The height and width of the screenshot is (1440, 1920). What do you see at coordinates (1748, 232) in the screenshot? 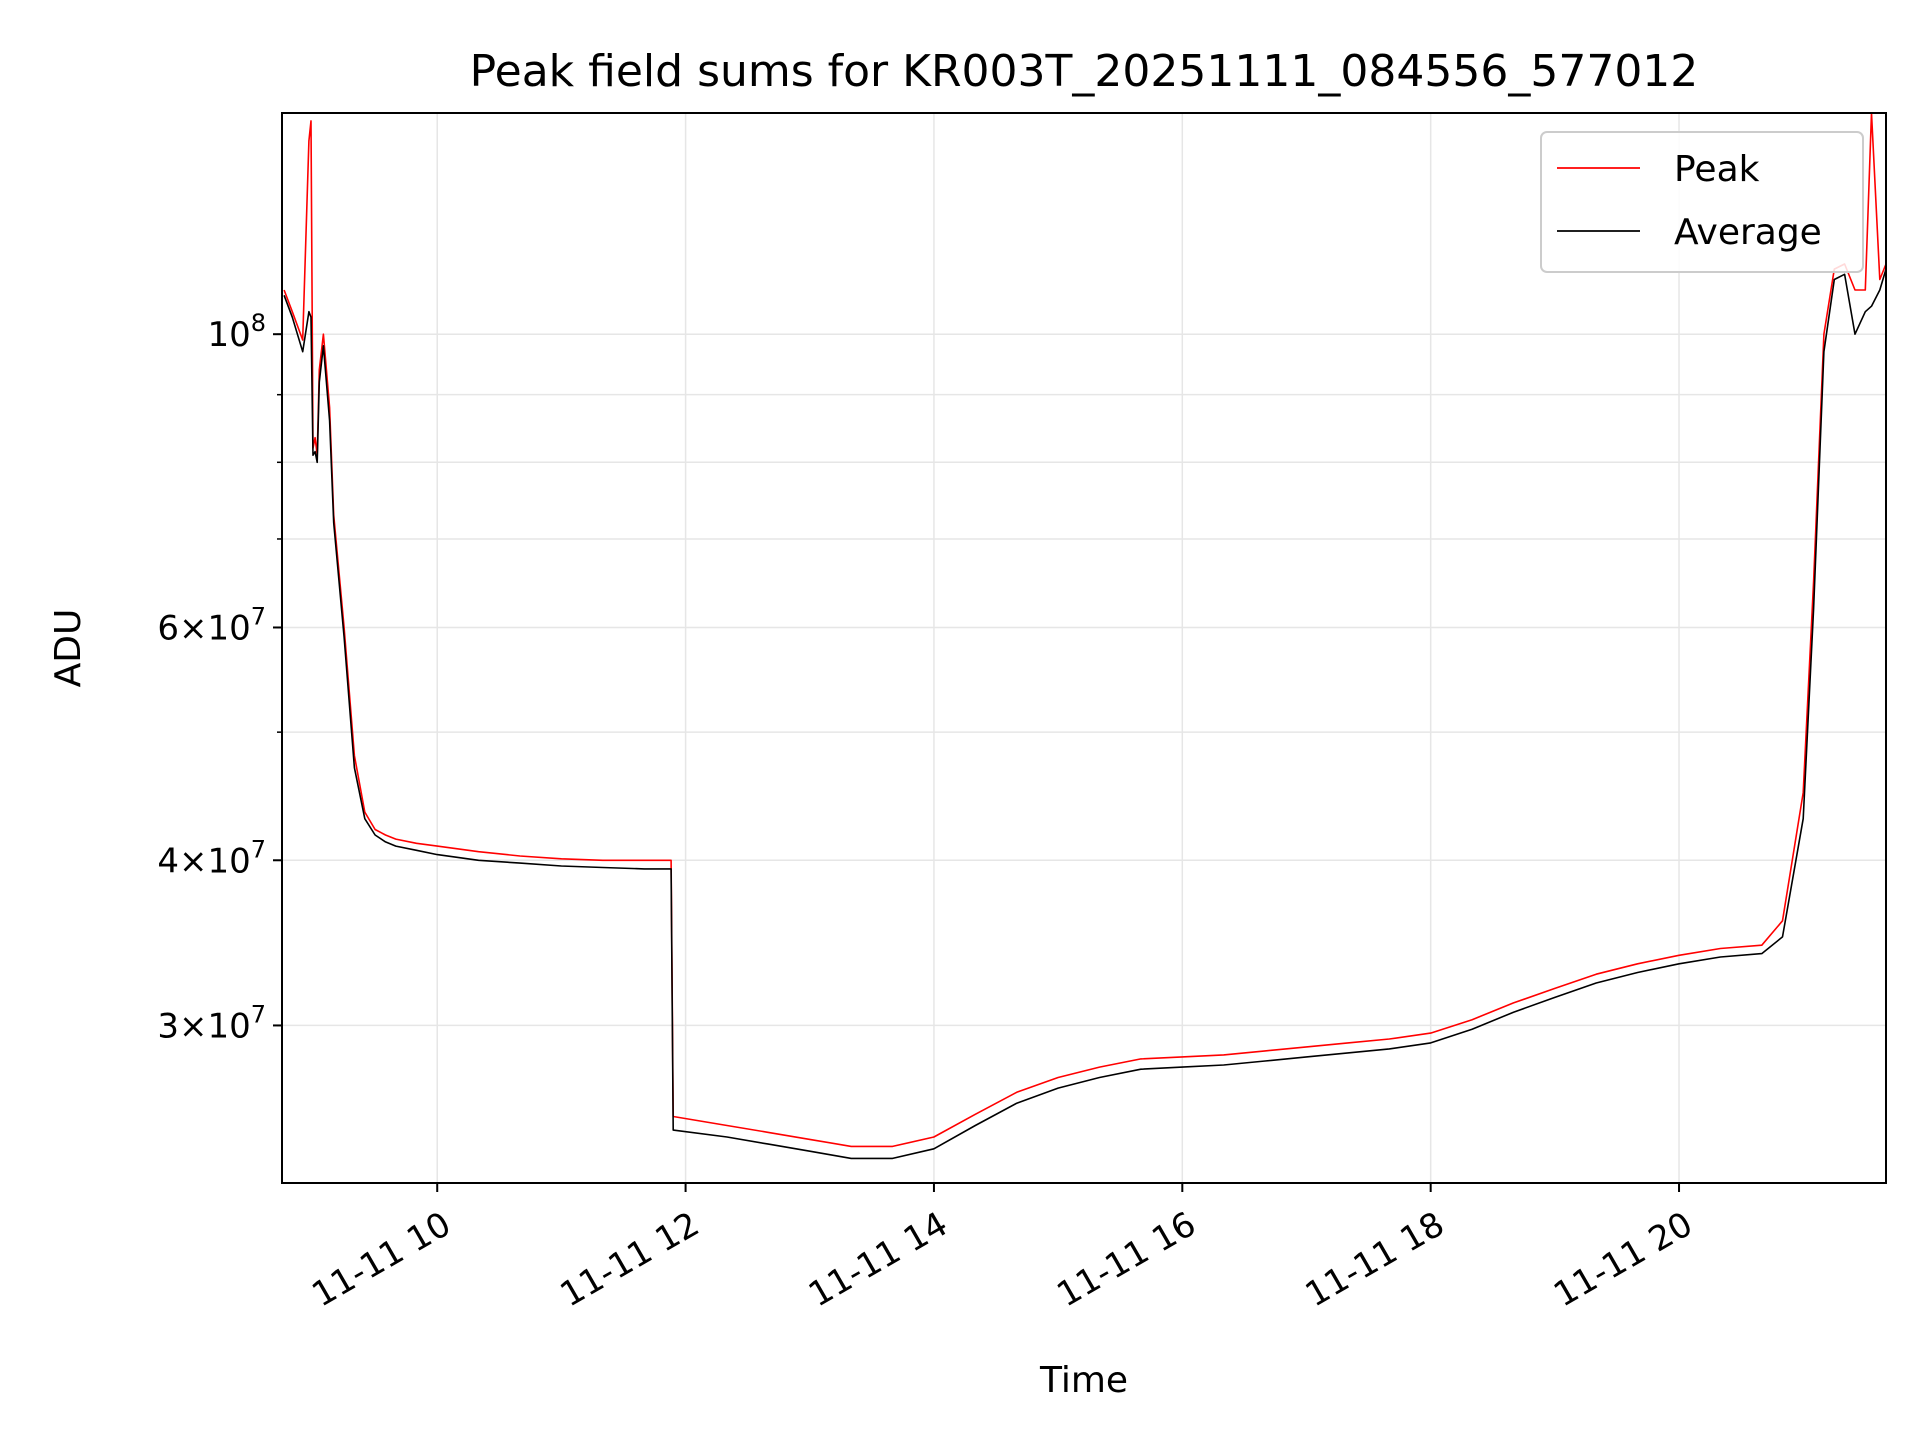
I see `legend-label-average: Average` at bounding box center [1748, 232].